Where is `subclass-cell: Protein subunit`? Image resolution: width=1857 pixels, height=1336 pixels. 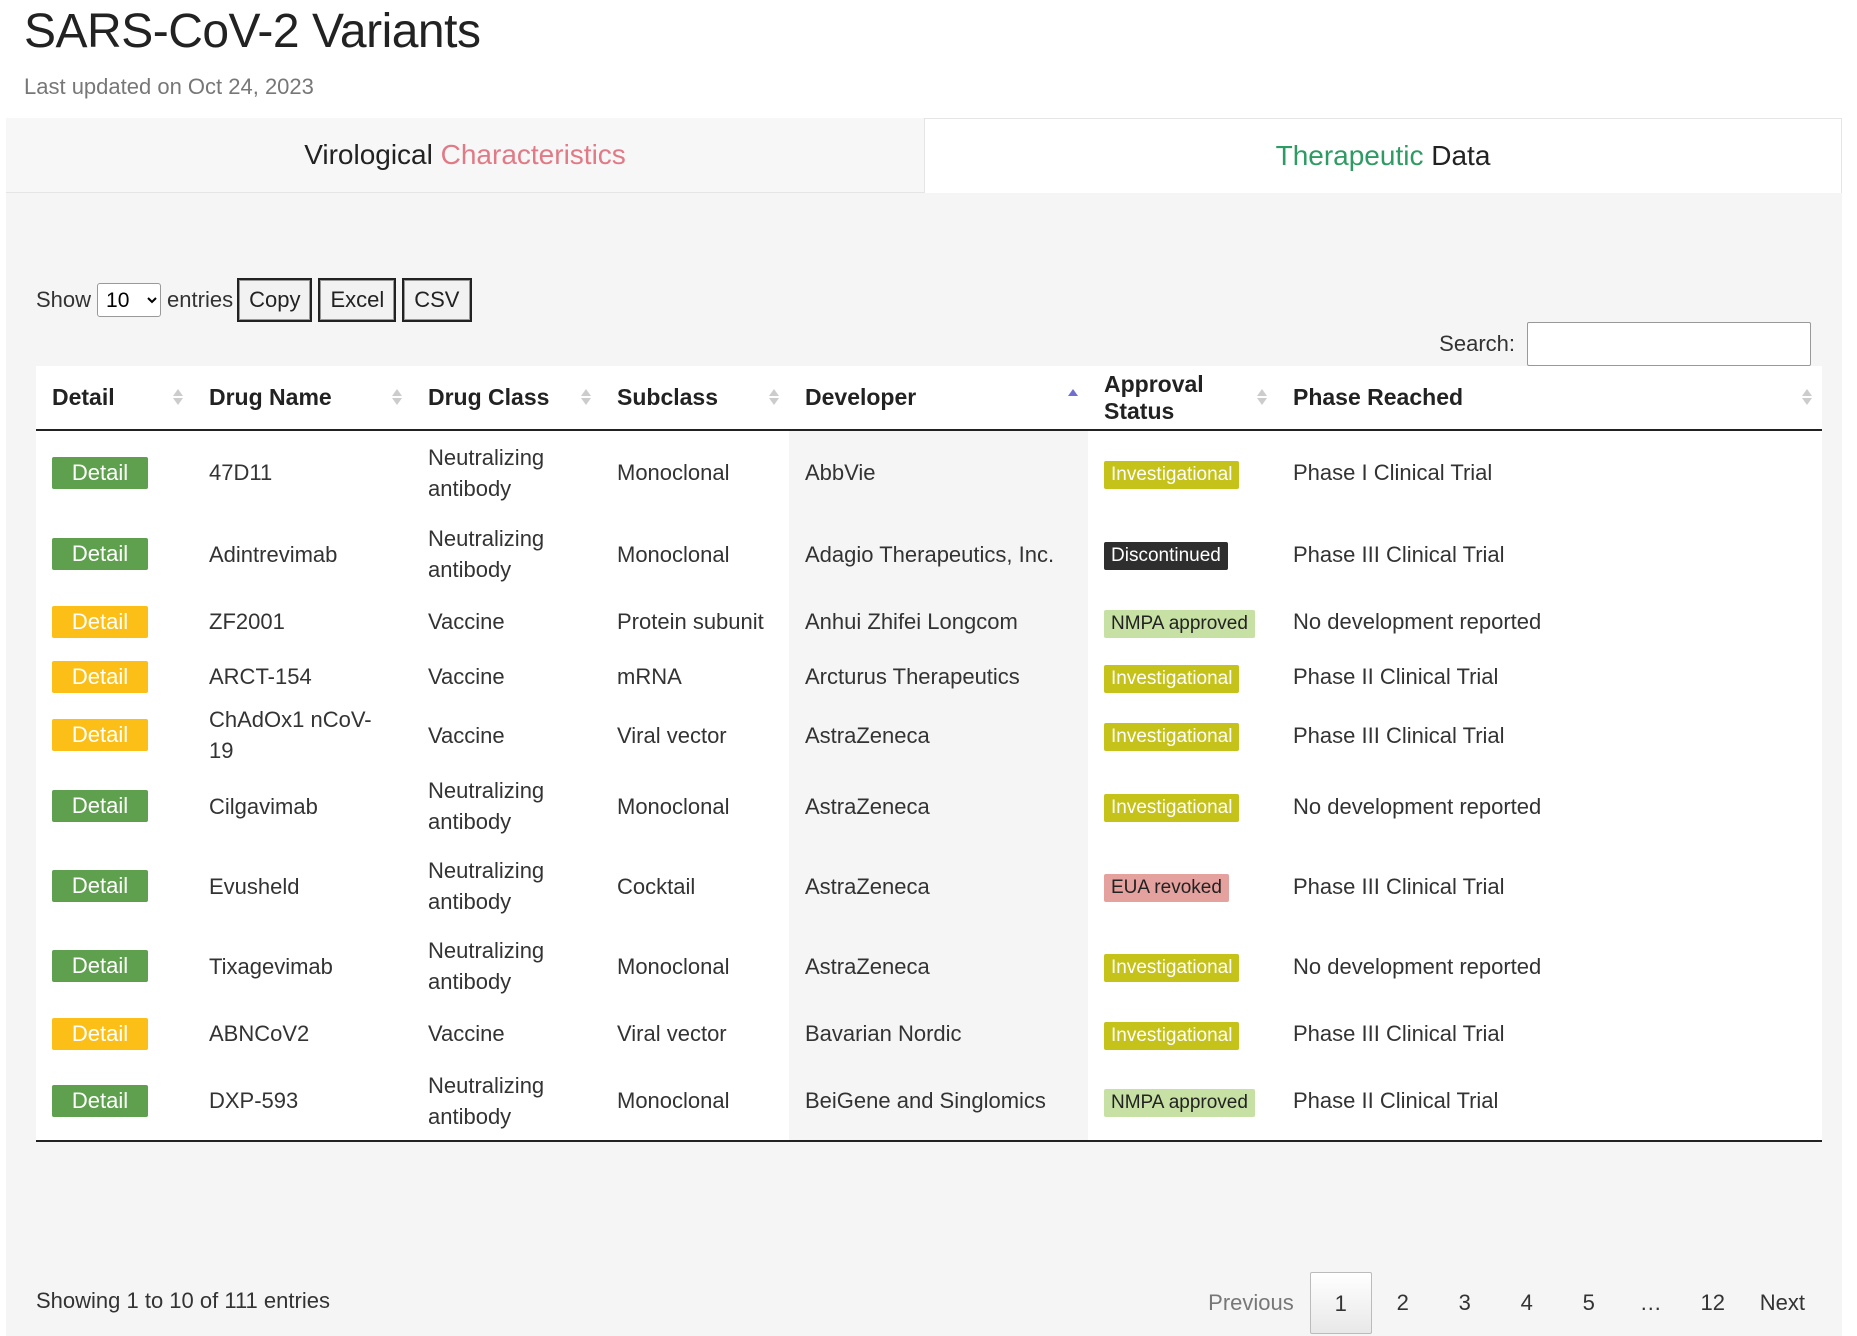
subclass-cell: Protein subunit is located at coordinates (690, 621).